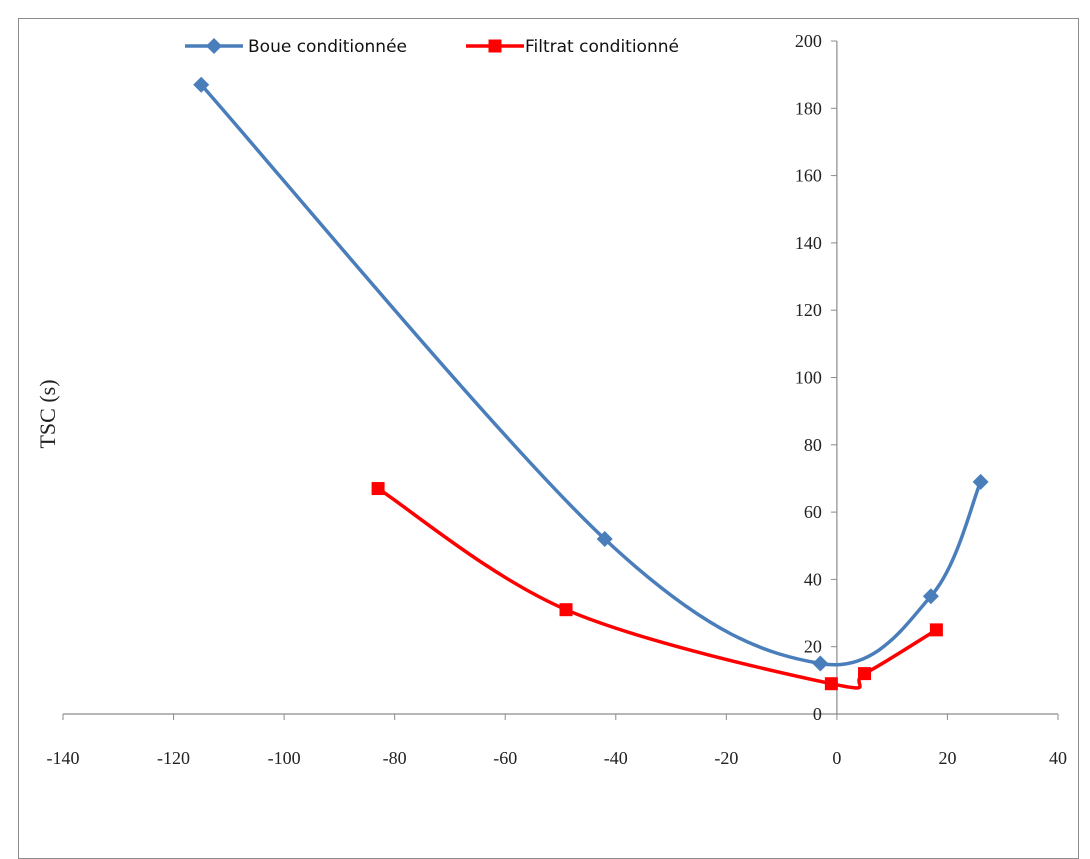 Image resolution: width=1090 pixels, height=859 pixels. I want to click on y-tick-label: 120, so click(808, 310).